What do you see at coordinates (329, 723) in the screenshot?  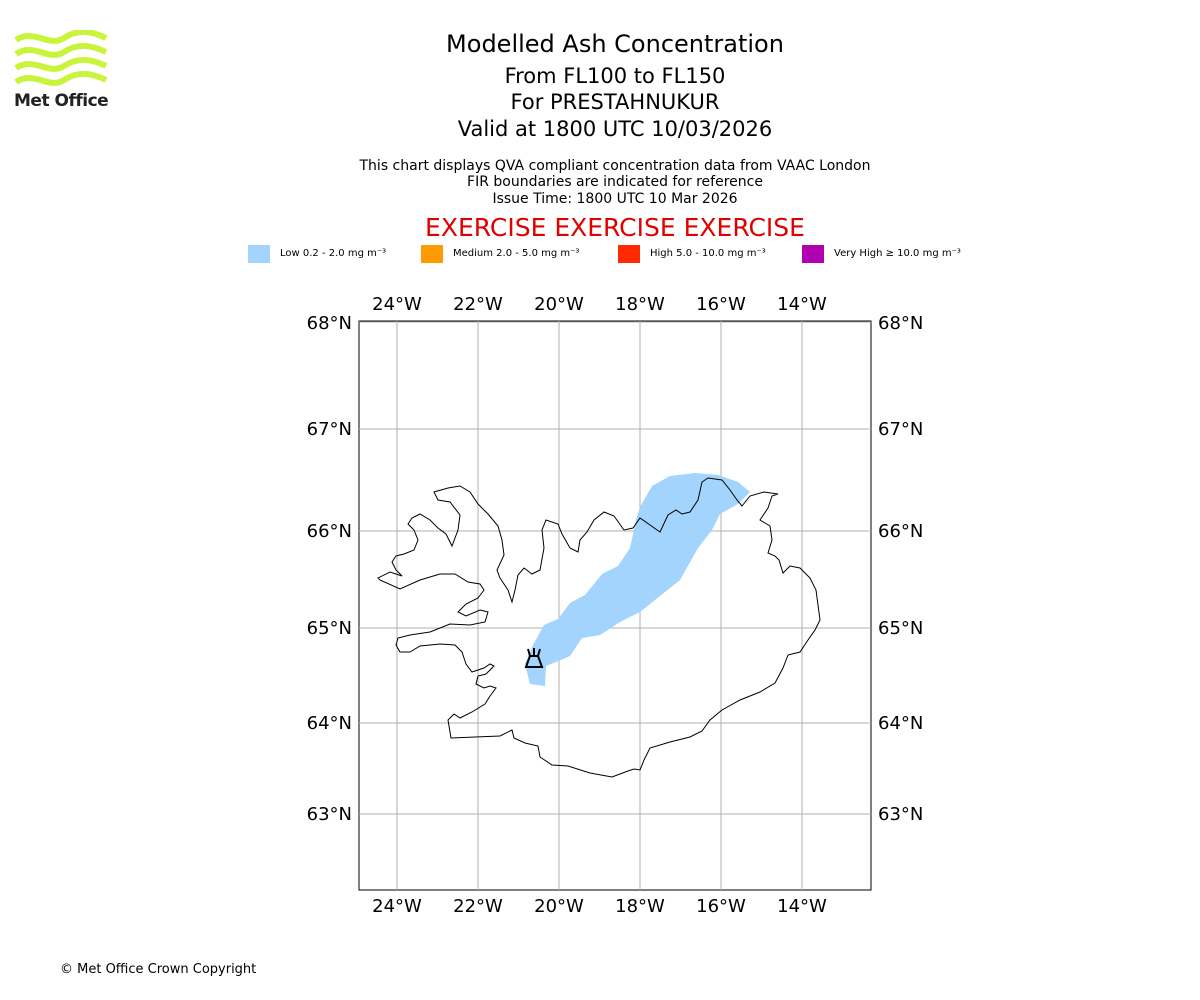 I see `lat-tick-left: 64°N` at bounding box center [329, 723].